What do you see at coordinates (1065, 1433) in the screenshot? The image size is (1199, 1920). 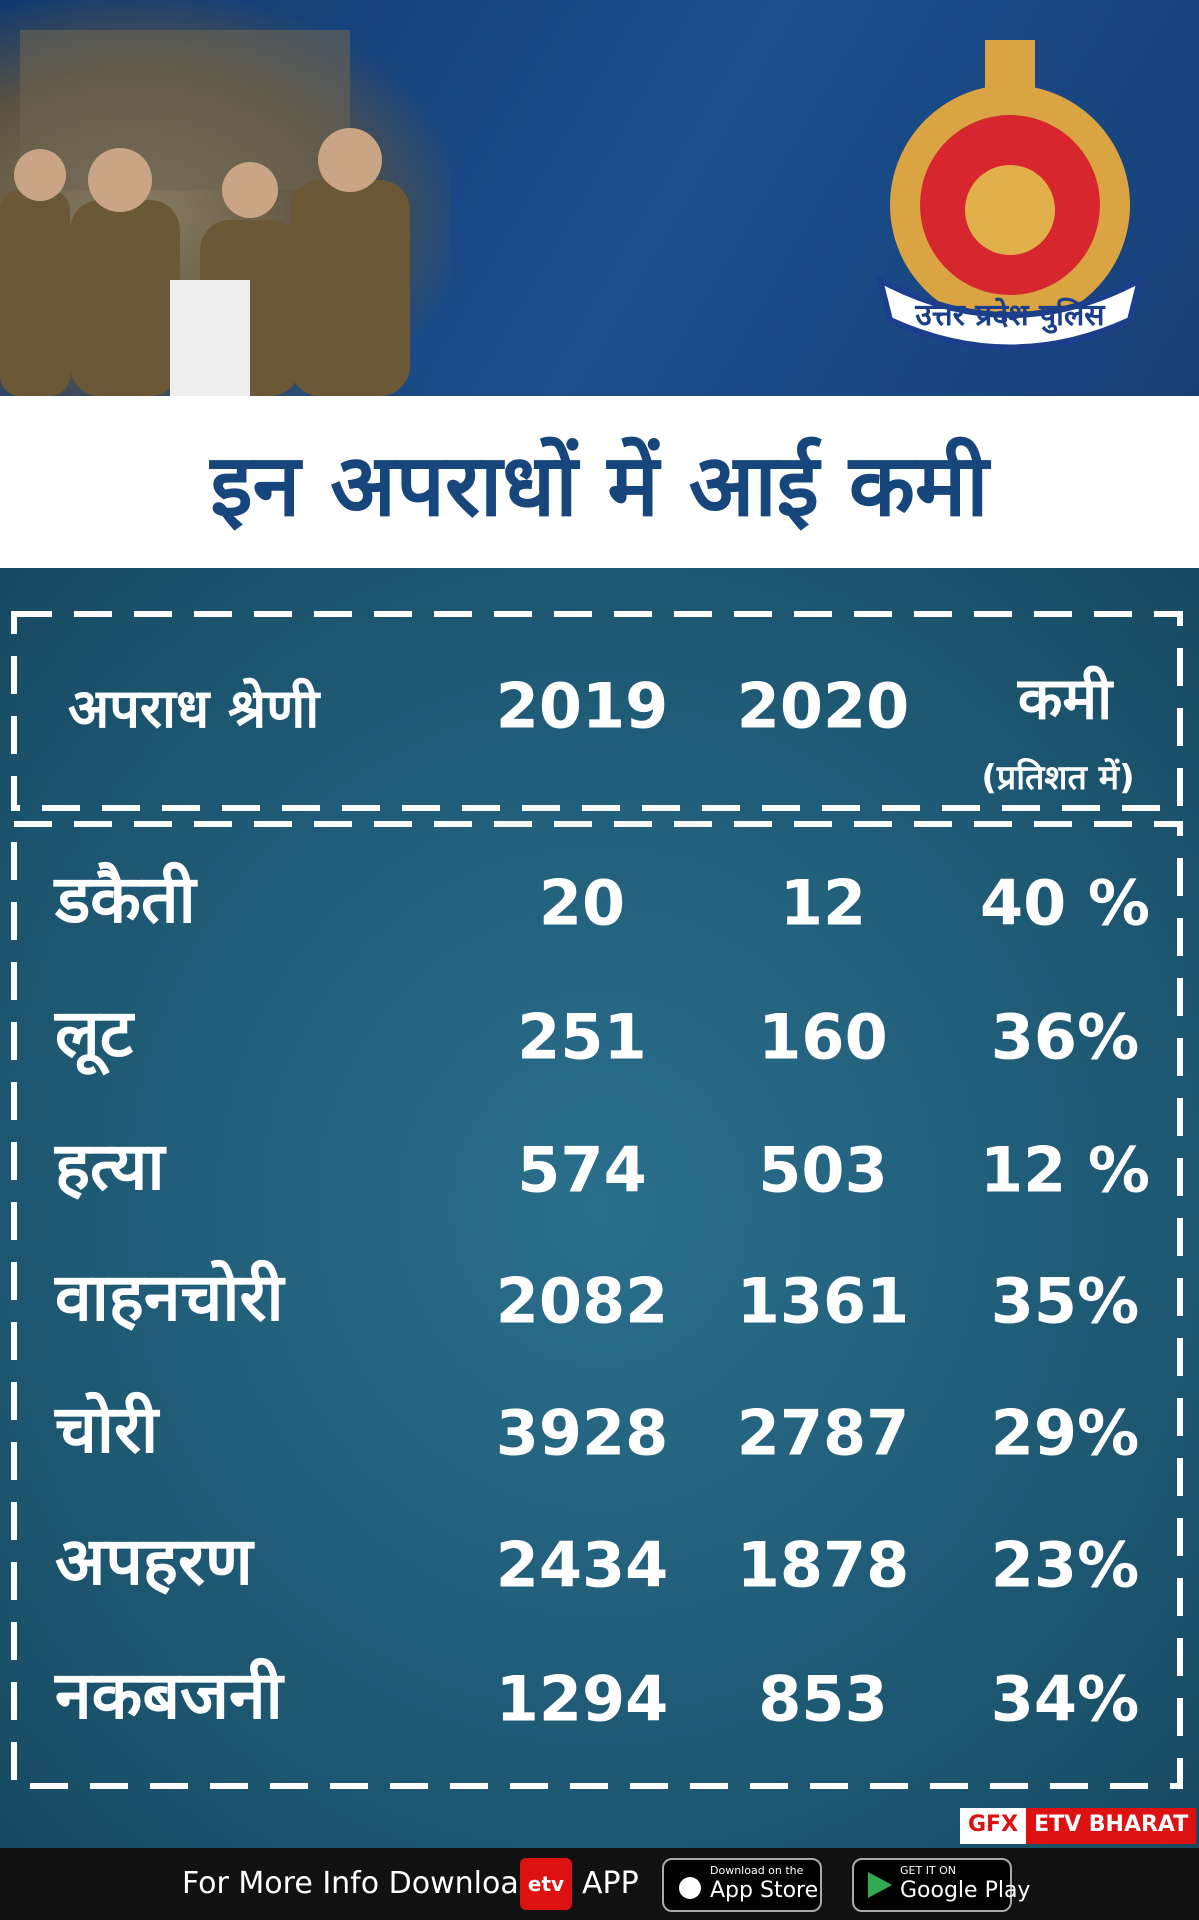 I see `row-cell: 29%` at bounding box center [1065, 1433].